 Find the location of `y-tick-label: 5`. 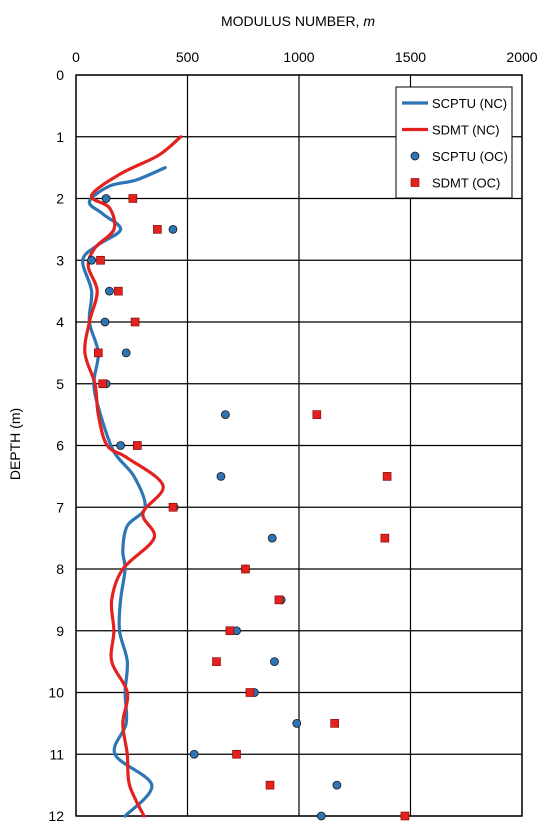

y-tick-label: 5 is located at coordinates (60, 384).